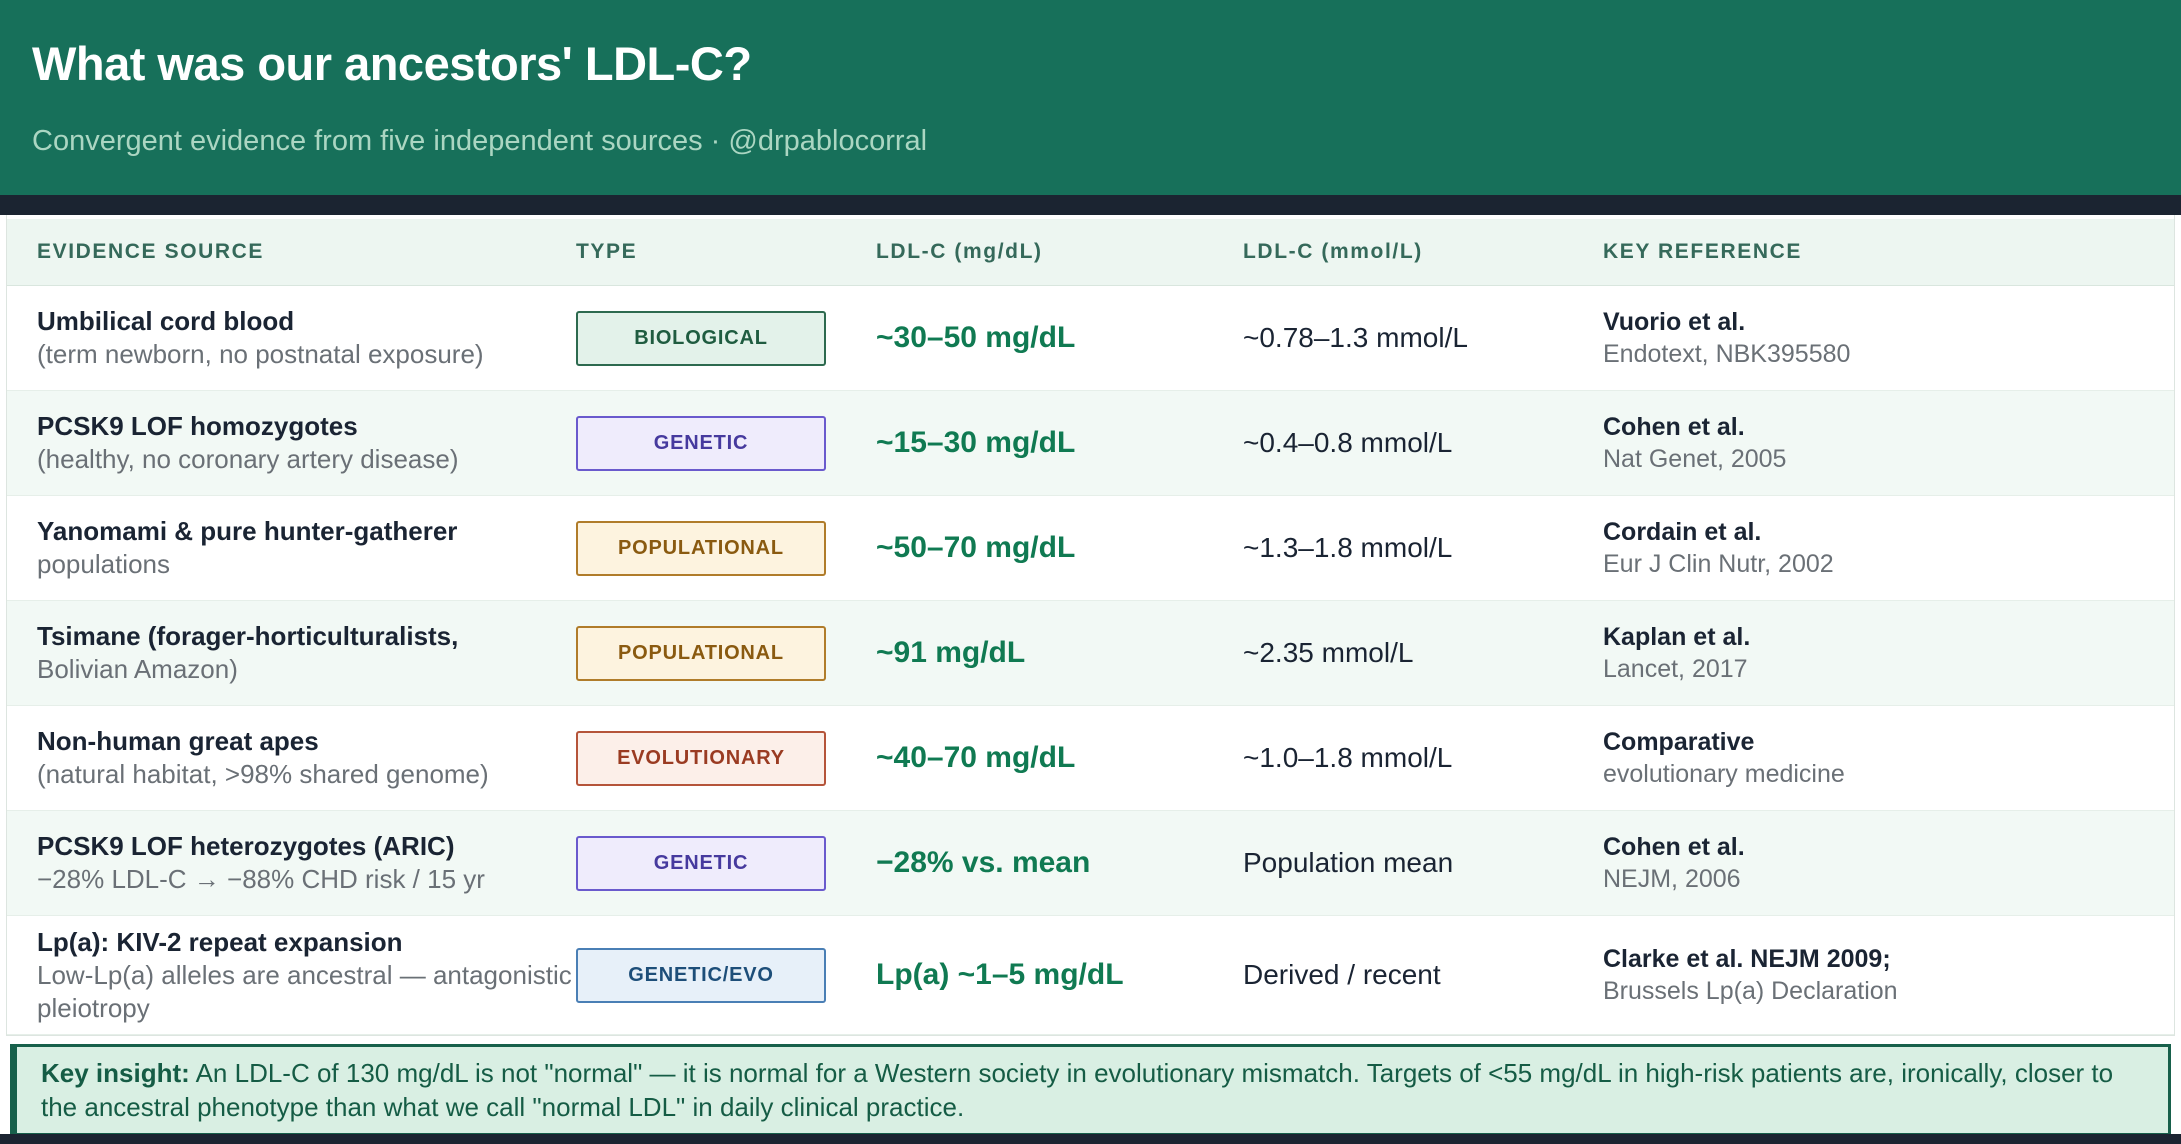 The height and width of the screenshot is (1144, 2181). I want to click on evidence-source-note: −28% LDL-C → −88% CHD risk / 15 yr, so click(261, 879).